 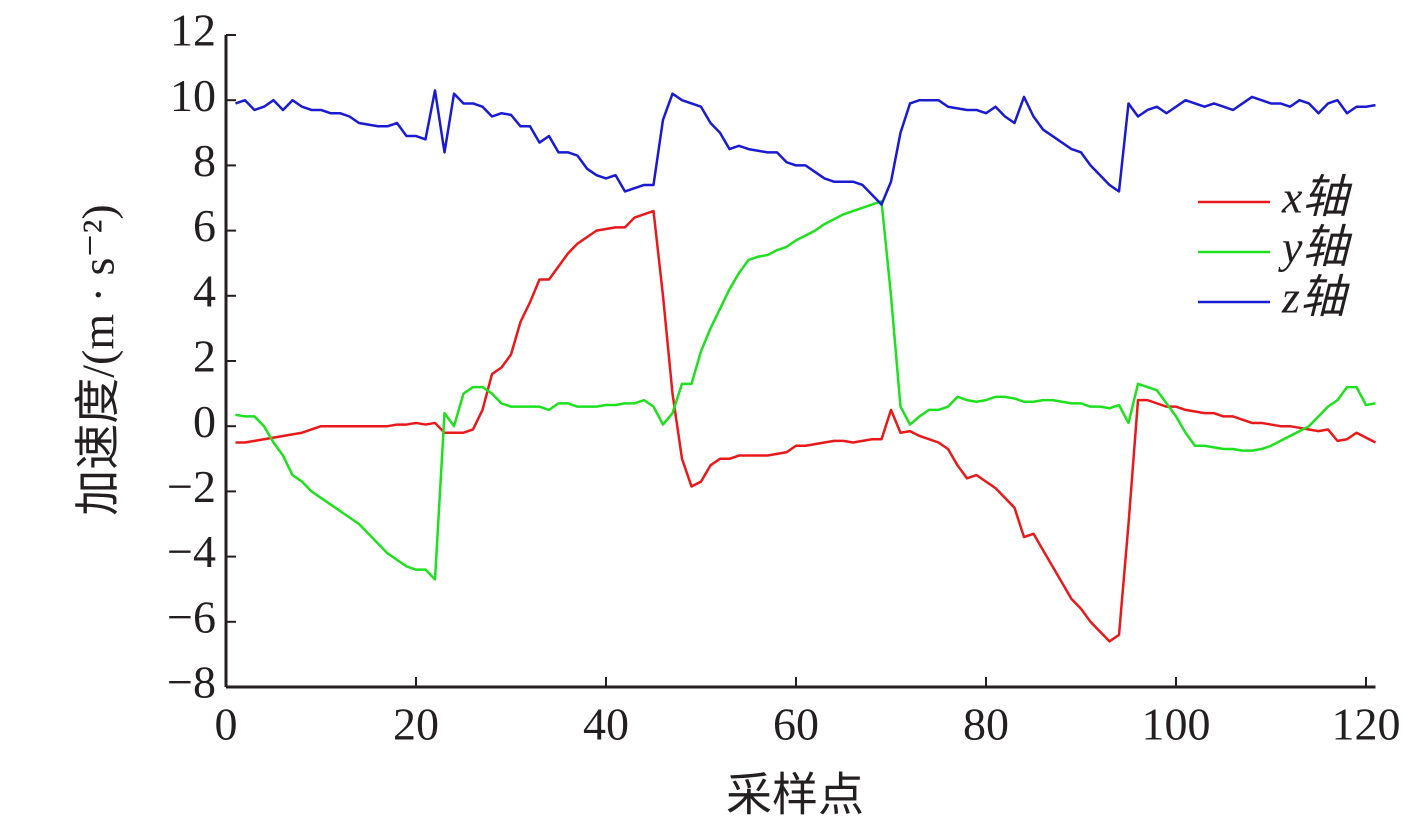 I want to click on y-tick-label: −8, so click(x=191, y=682).